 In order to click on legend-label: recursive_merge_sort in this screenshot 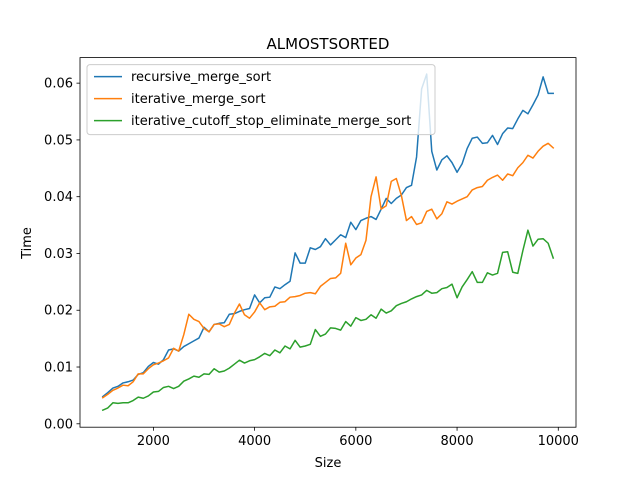, I will do `click(201, 77)`.